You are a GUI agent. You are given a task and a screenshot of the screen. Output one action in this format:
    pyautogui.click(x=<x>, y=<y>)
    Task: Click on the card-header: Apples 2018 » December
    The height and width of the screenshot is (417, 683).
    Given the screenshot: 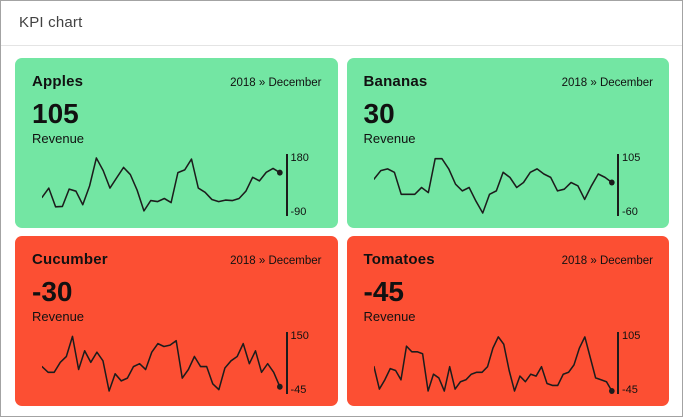 What is the action you would take?
    pyautogui.click(x=177, y=81)
    